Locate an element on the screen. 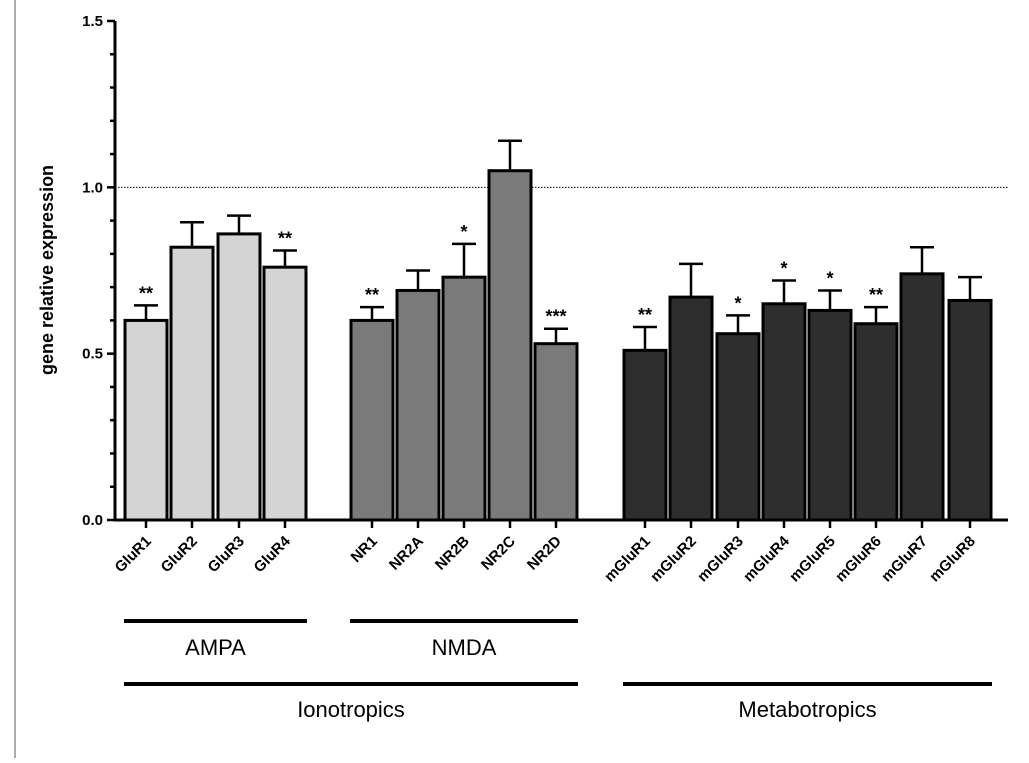  bar-group-mglur8 is located at coordinates (970, 398).